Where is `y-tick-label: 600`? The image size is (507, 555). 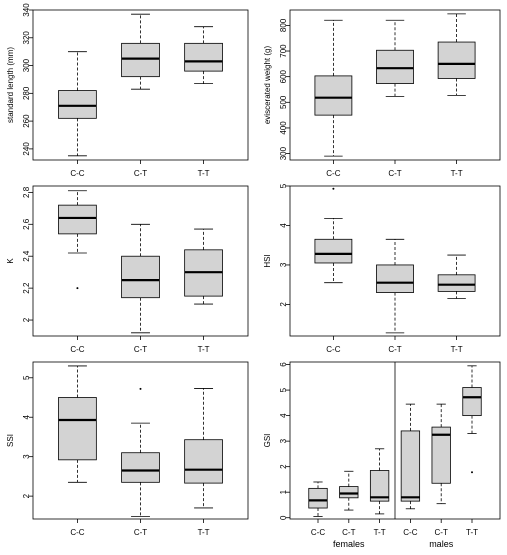 y-tick-label: 600 is located at coordinates (283, 76).